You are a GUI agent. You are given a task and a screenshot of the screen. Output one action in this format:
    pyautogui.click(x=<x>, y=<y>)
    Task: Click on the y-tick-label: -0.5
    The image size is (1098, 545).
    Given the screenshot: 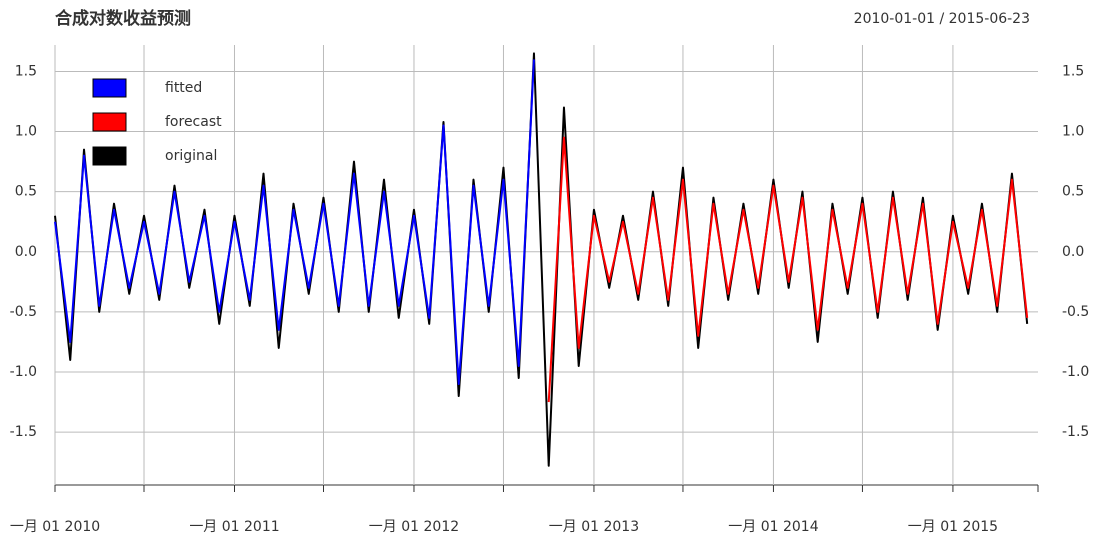 What is the action you would take?
    pyautogui.click(x=23, y=312)
    